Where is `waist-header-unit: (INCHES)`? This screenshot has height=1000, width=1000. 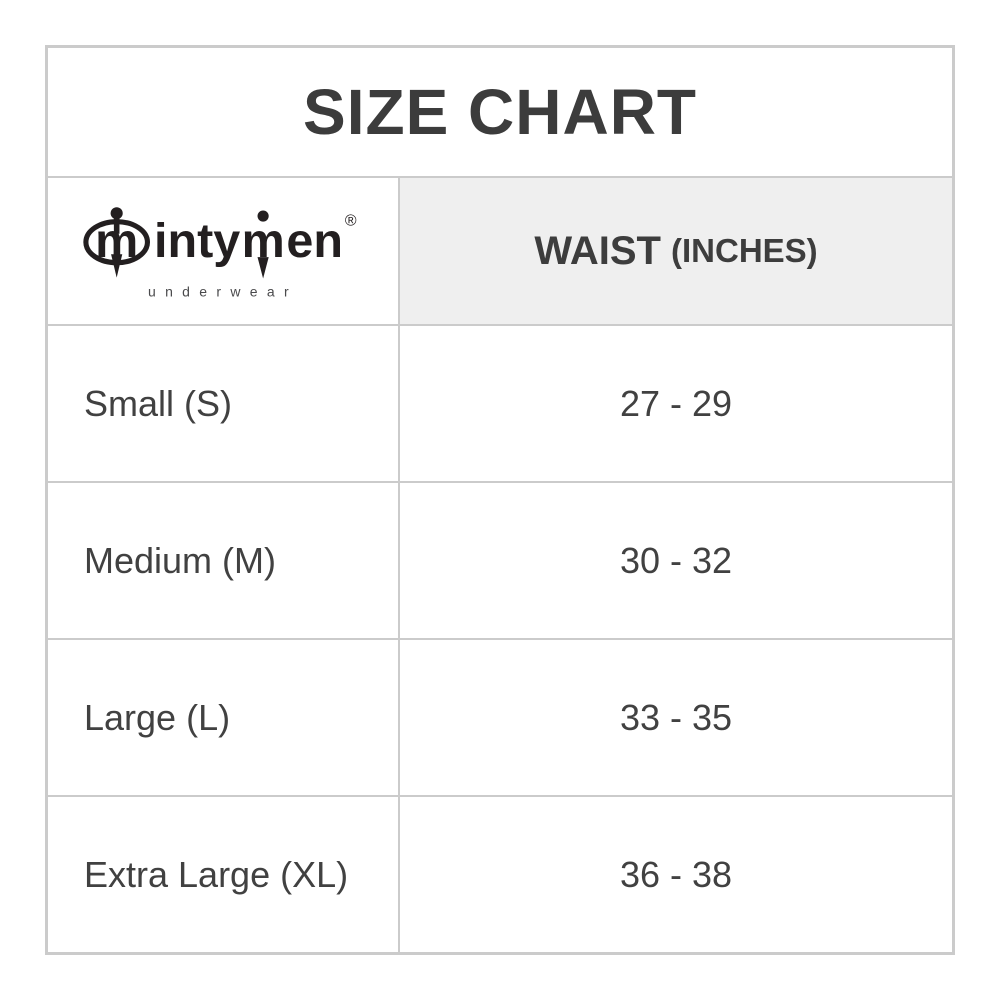
waist-header-unit: (INCHES) is located at coordinates (744, 250).